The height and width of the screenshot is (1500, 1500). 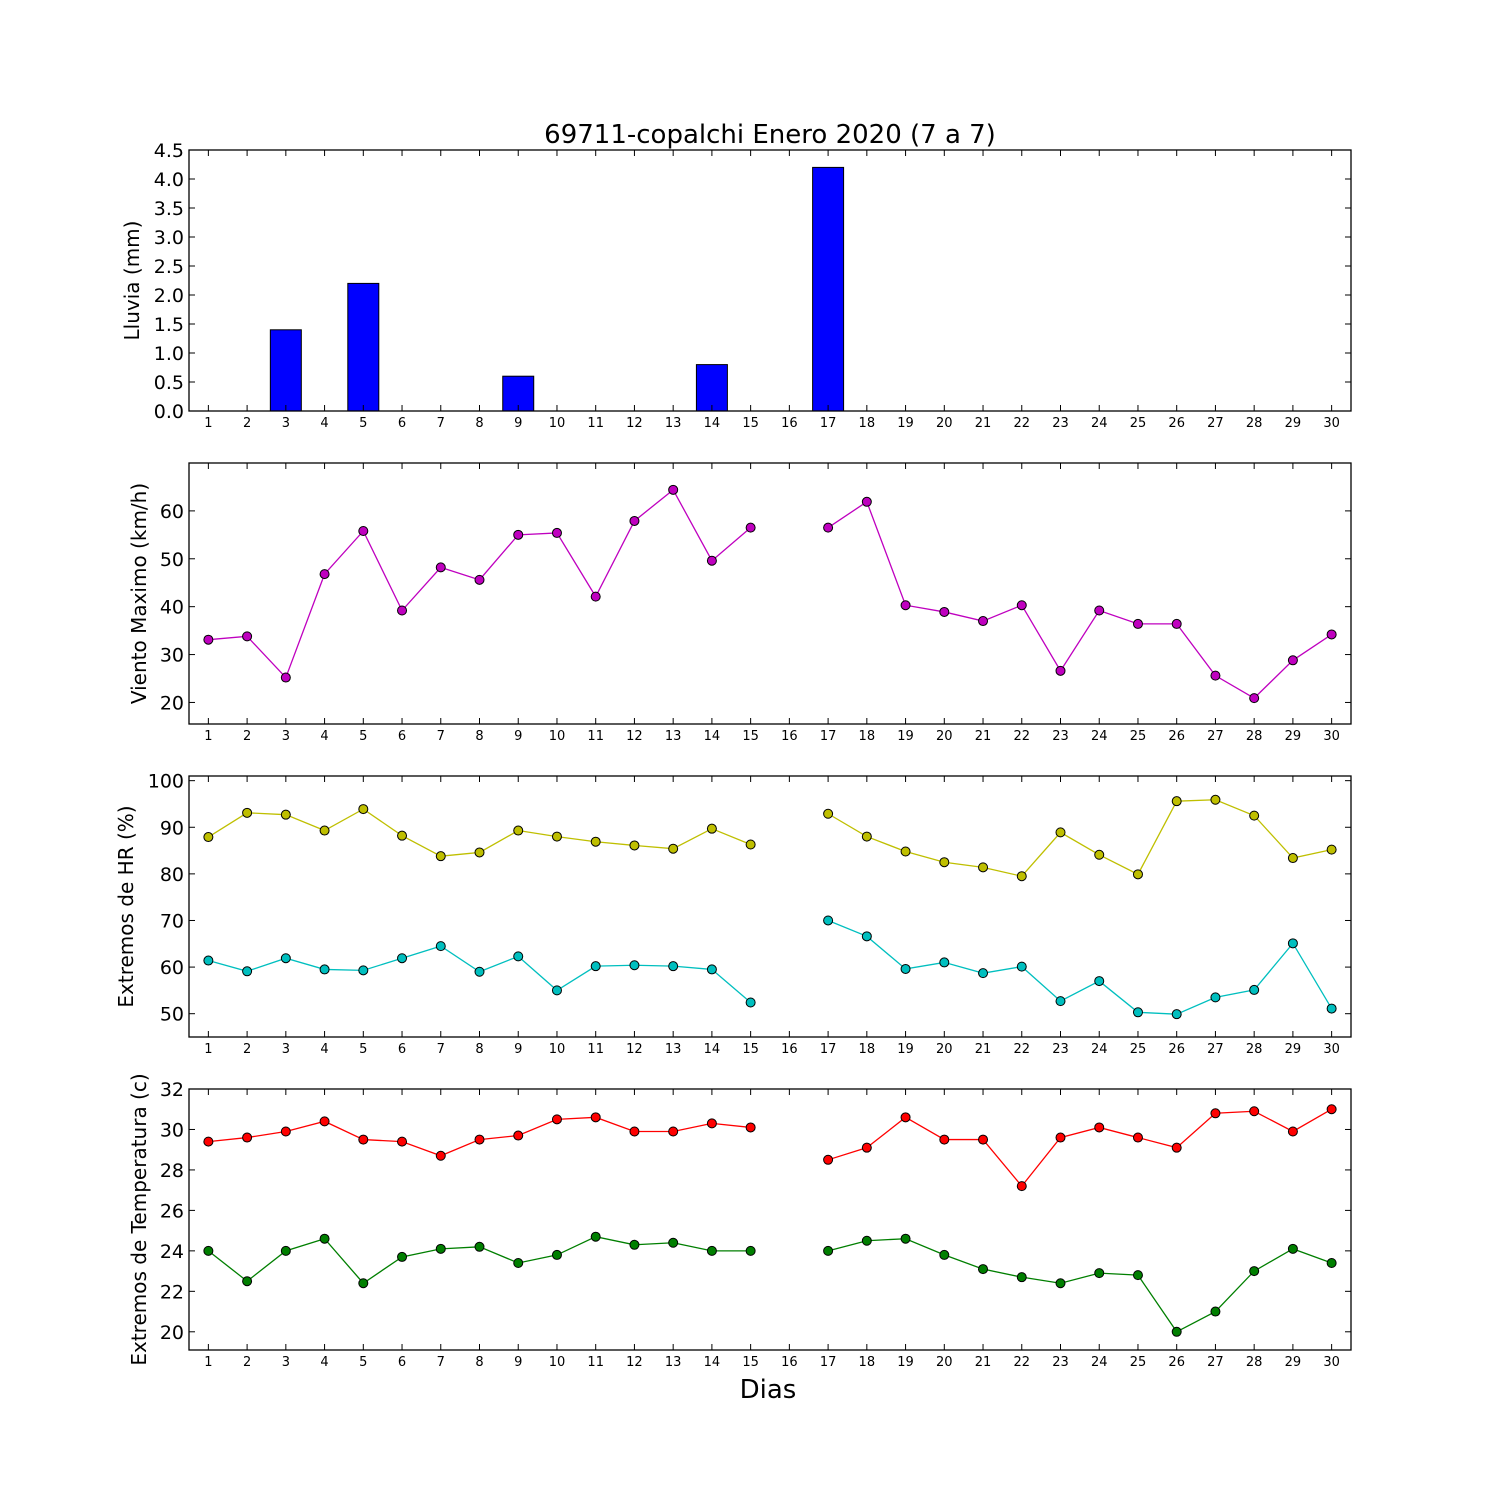 What do you see at coordinates (789, 1049) in the screenshot?
I see `humidity-x-tick-label: 16` at bounding box center [789, 1049].